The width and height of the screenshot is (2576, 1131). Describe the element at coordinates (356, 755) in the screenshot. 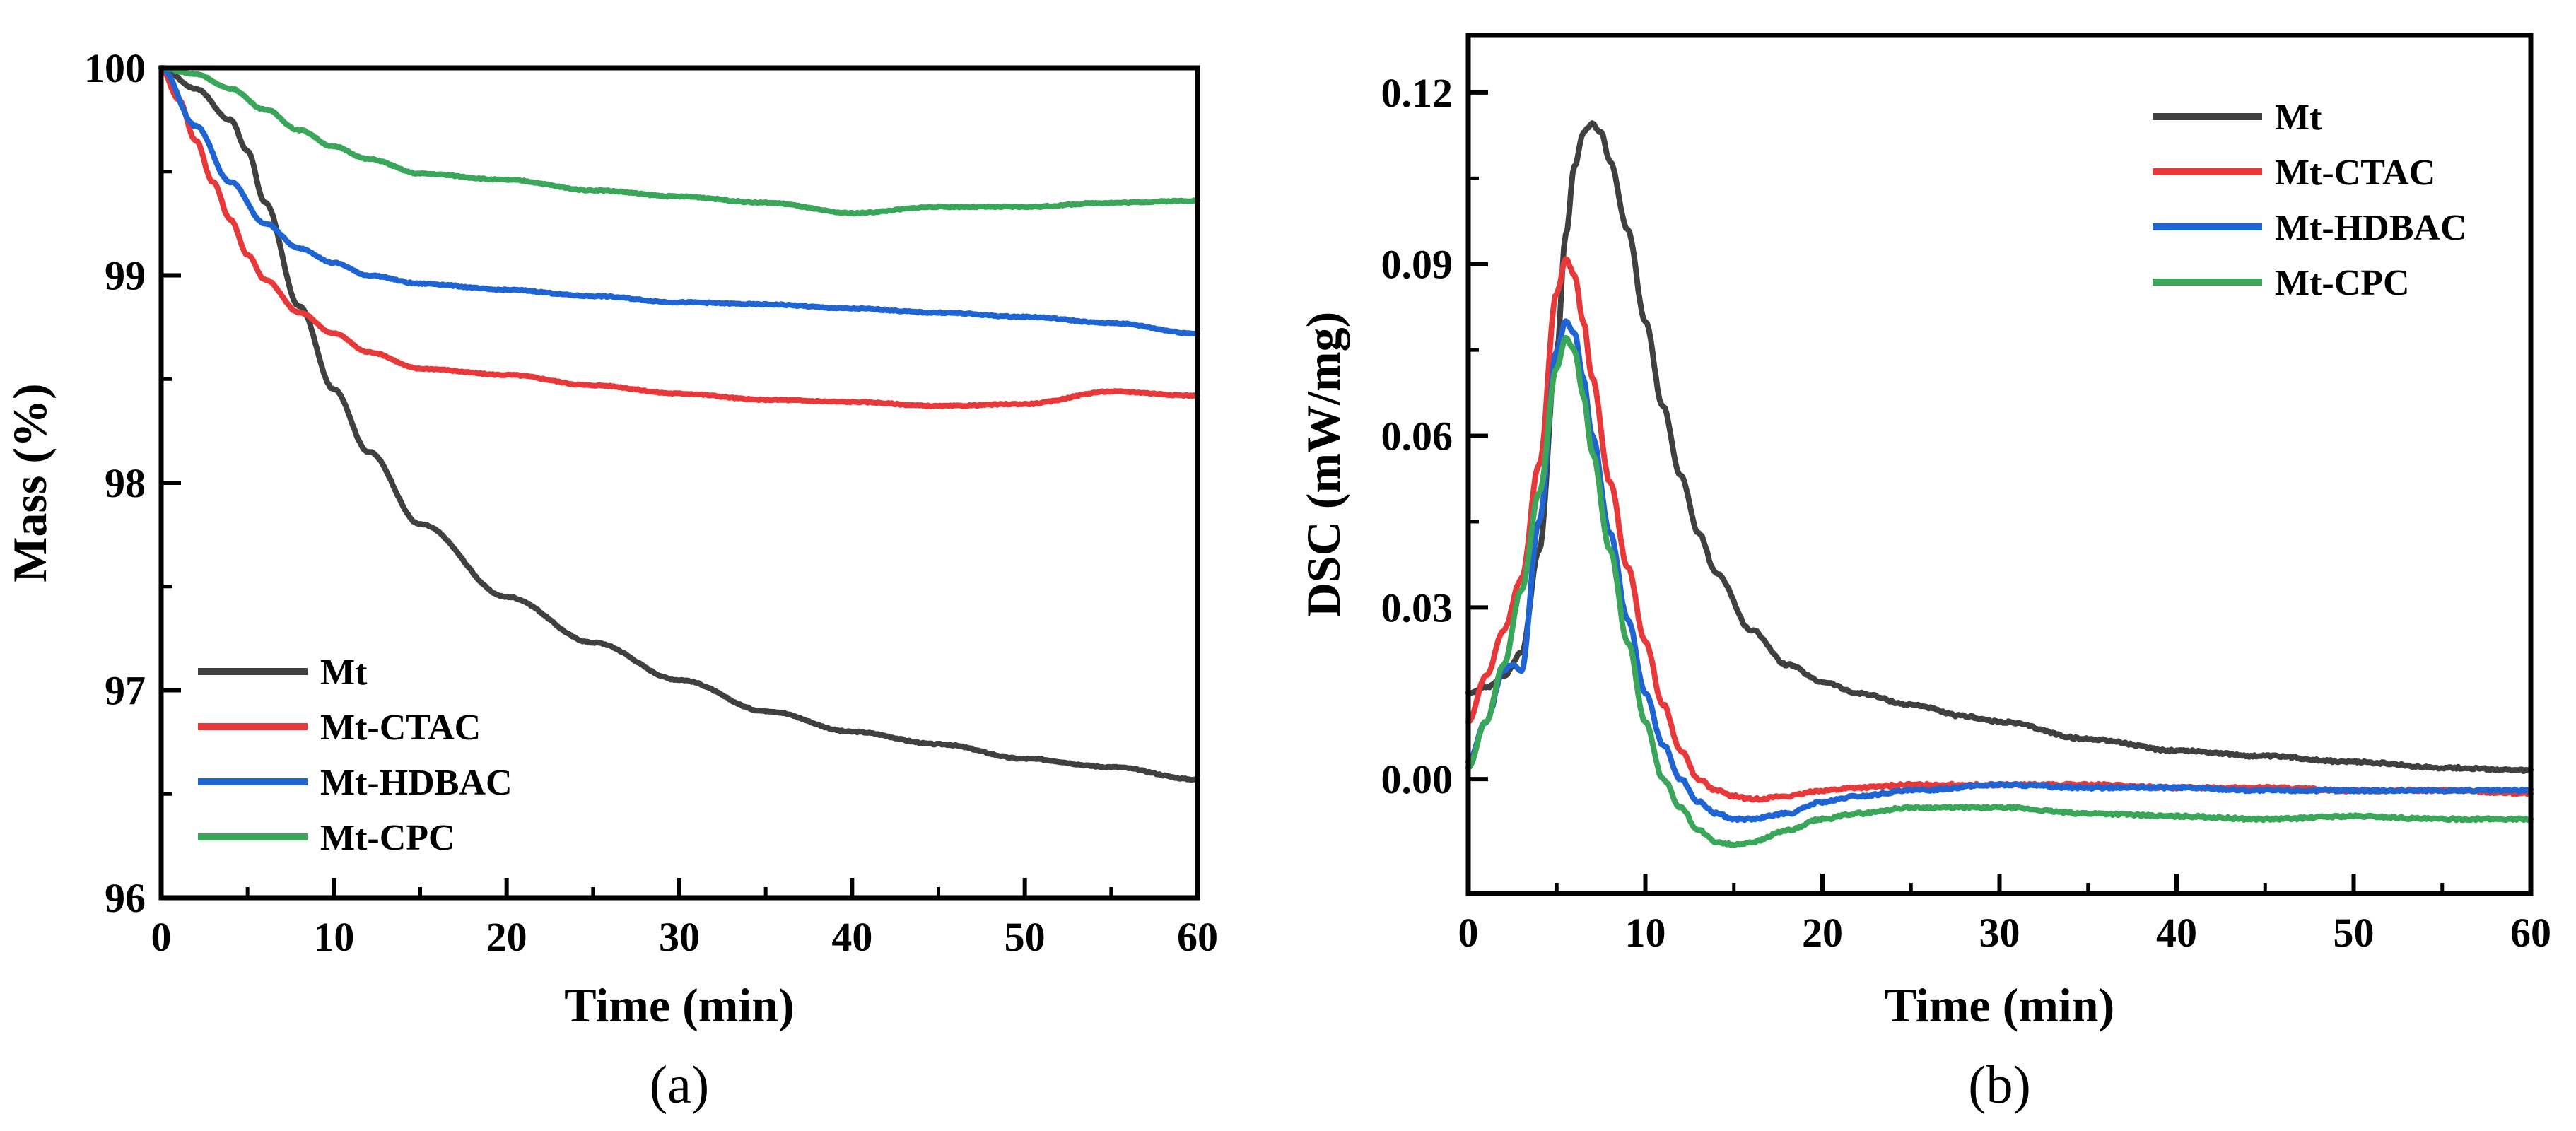

I see `chart-a-legend: Mt Mt-CTAC Mt-HDBAC Mt-CPC` at that location.